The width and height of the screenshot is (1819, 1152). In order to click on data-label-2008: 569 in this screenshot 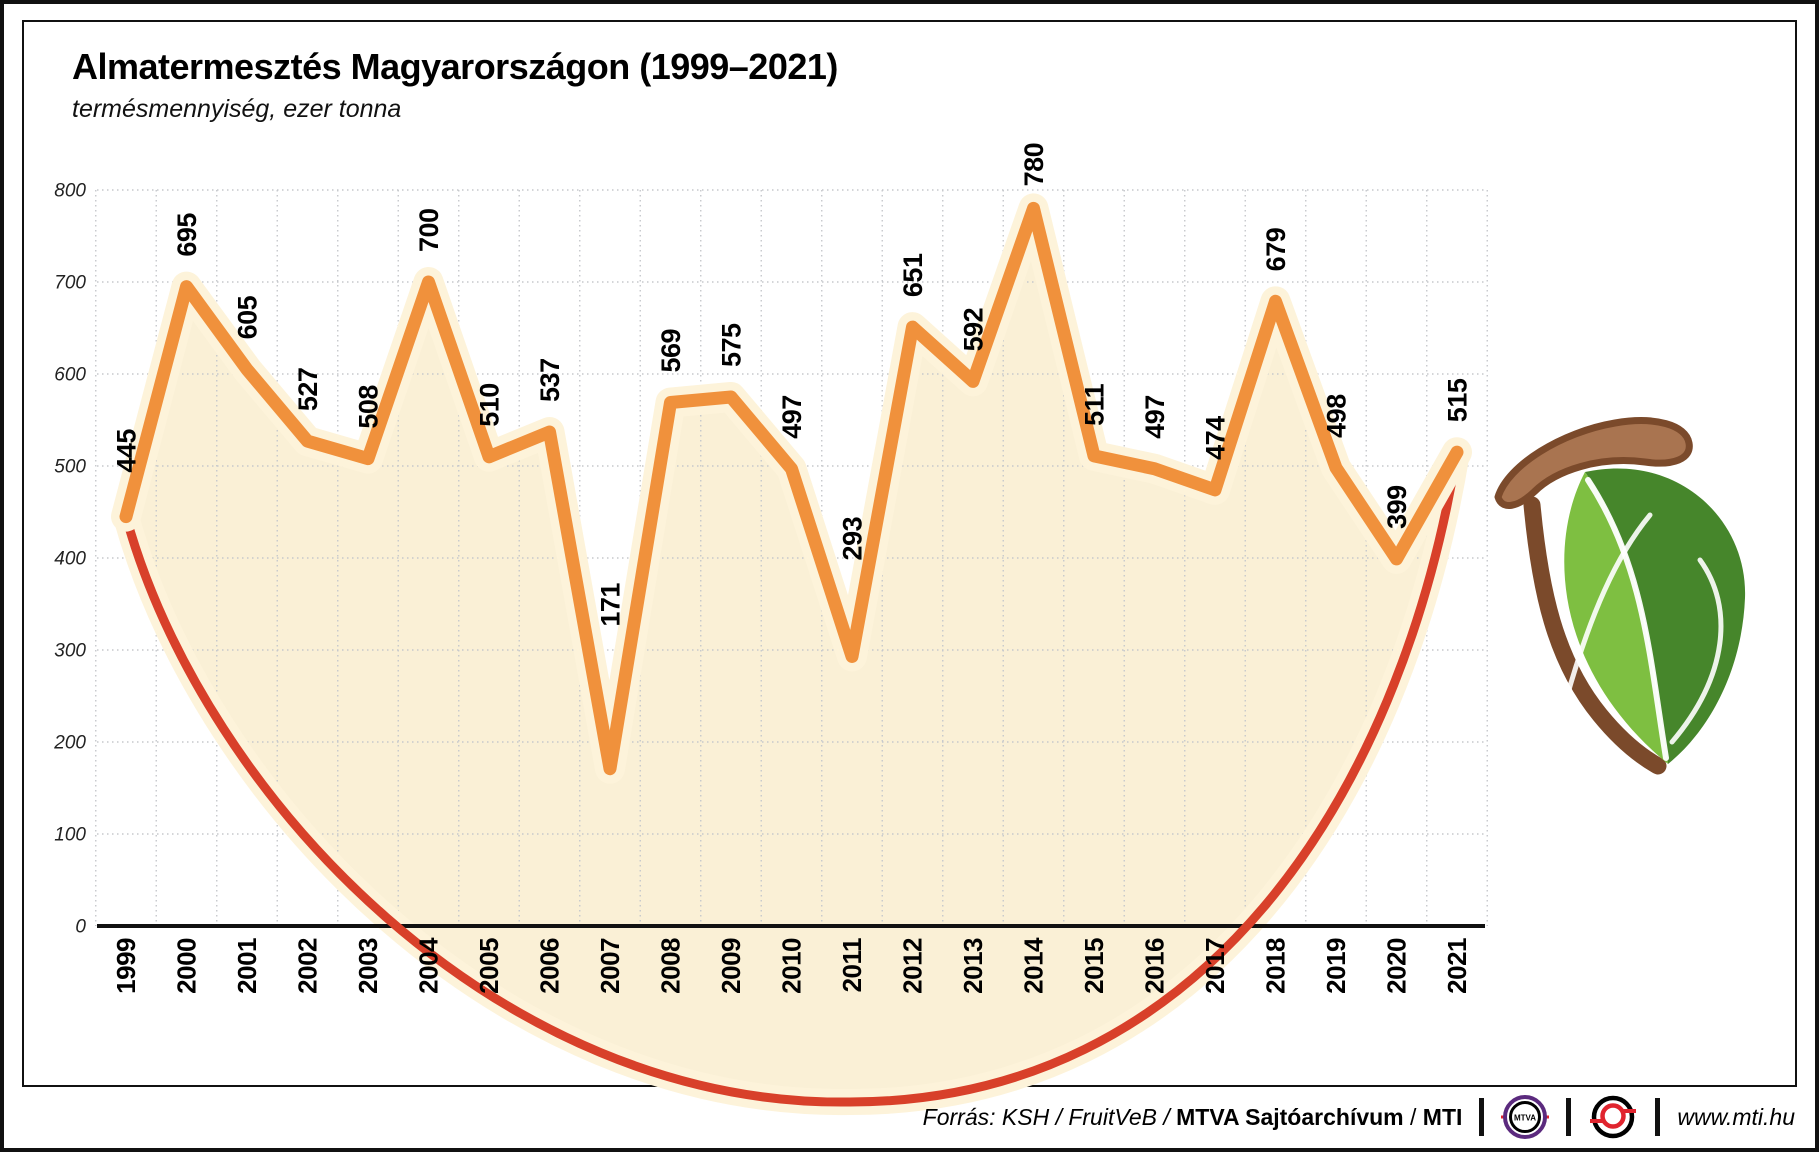, I will do `click(671, 350)`.